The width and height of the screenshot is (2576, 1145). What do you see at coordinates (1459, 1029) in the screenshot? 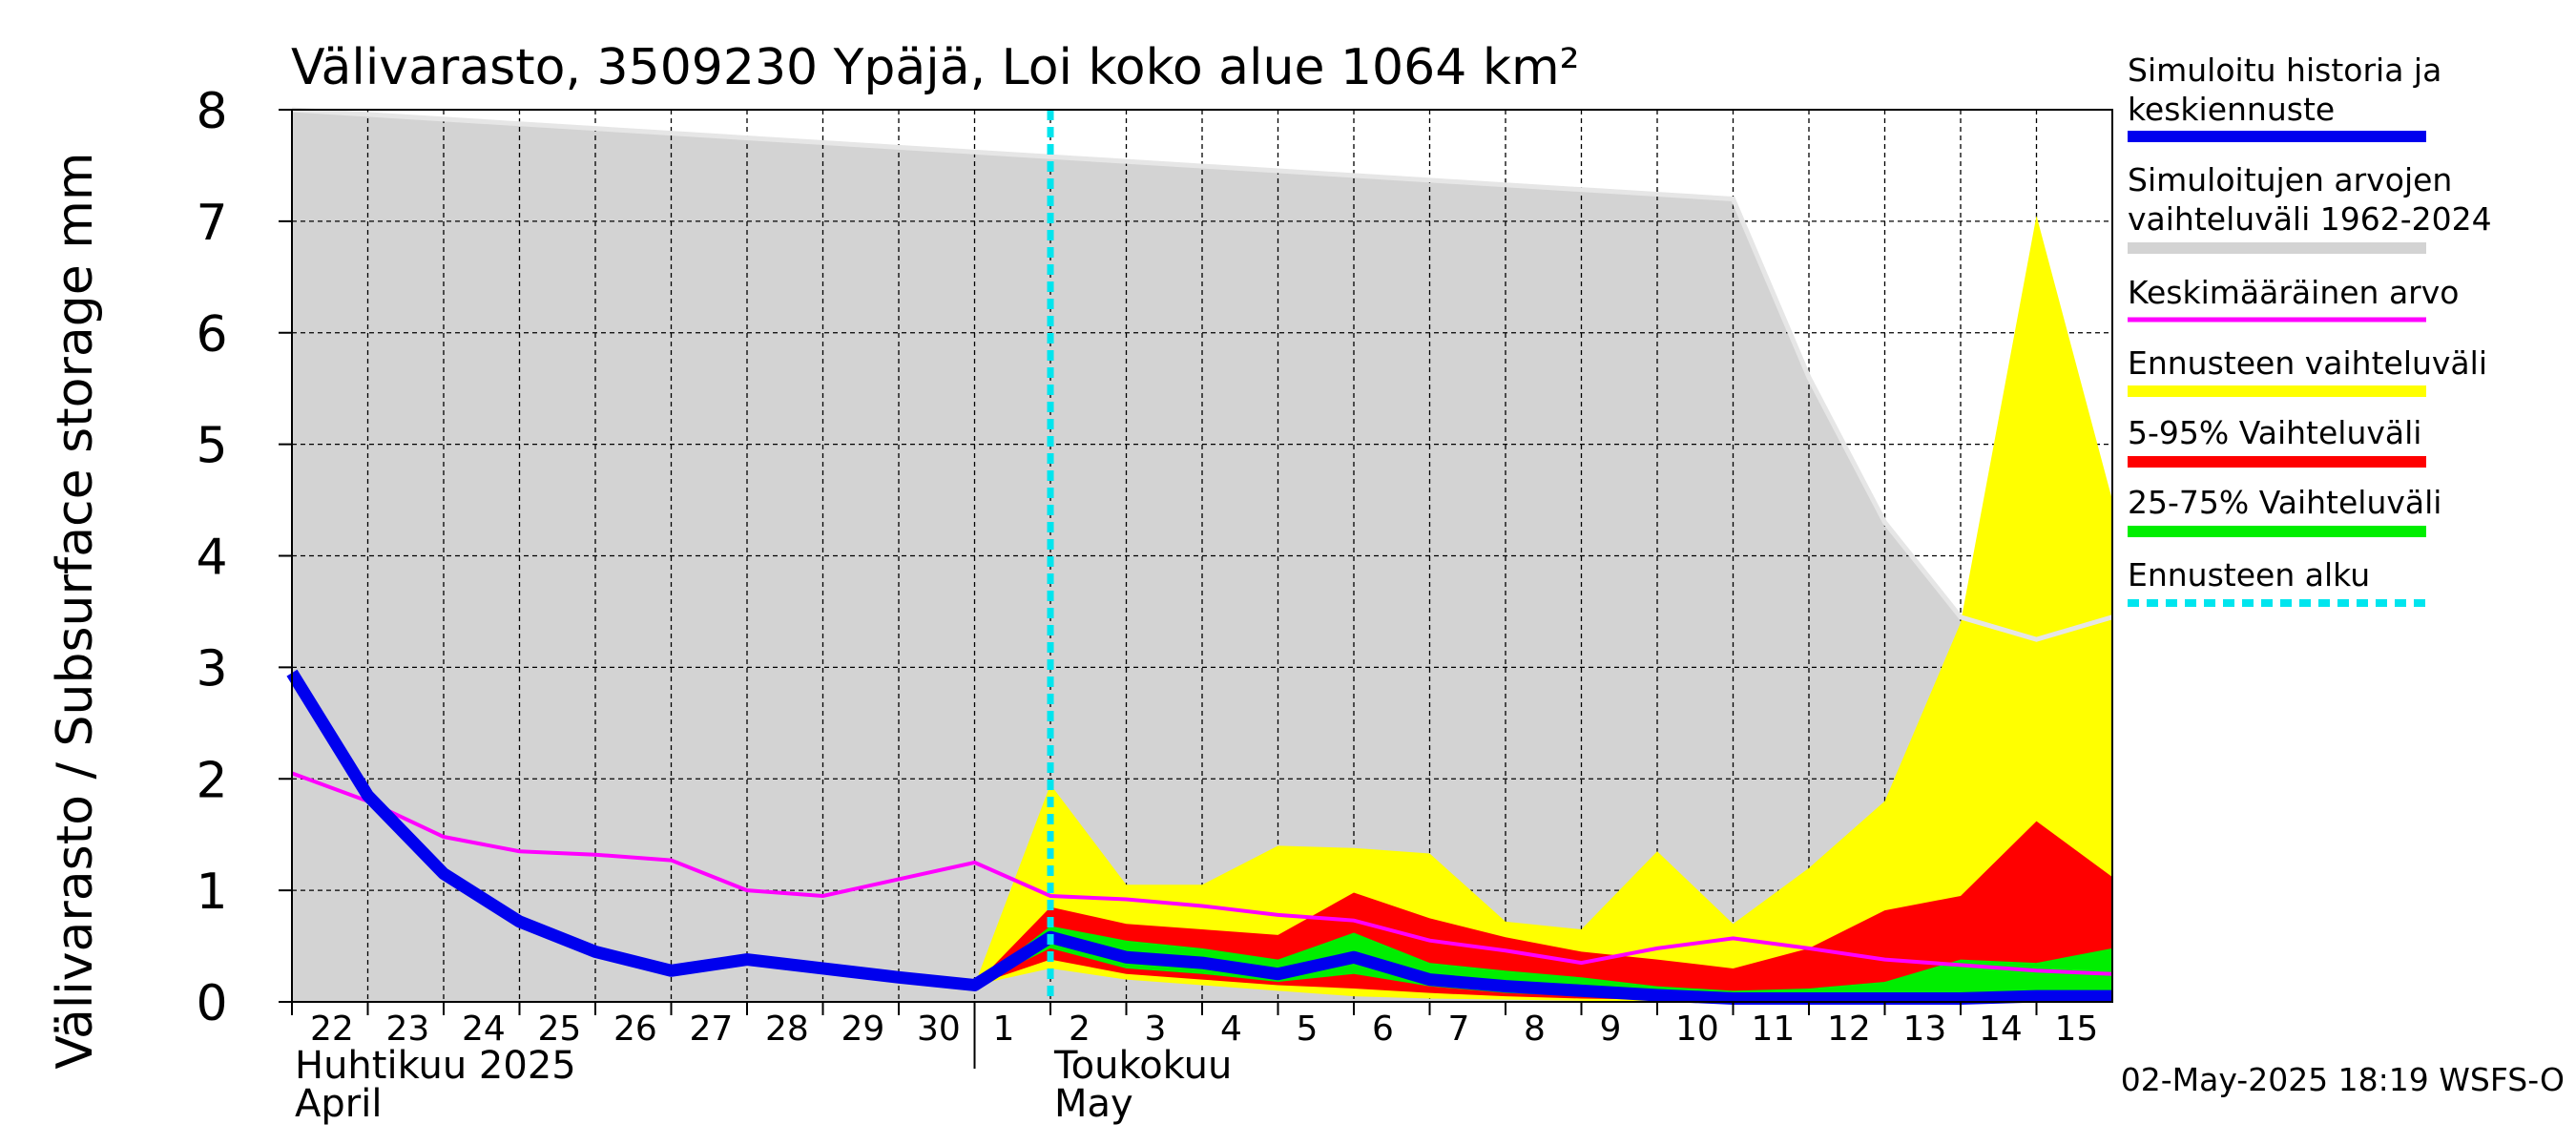
I see `x-tick-label: 7` at bounding box center [1459, 1029].